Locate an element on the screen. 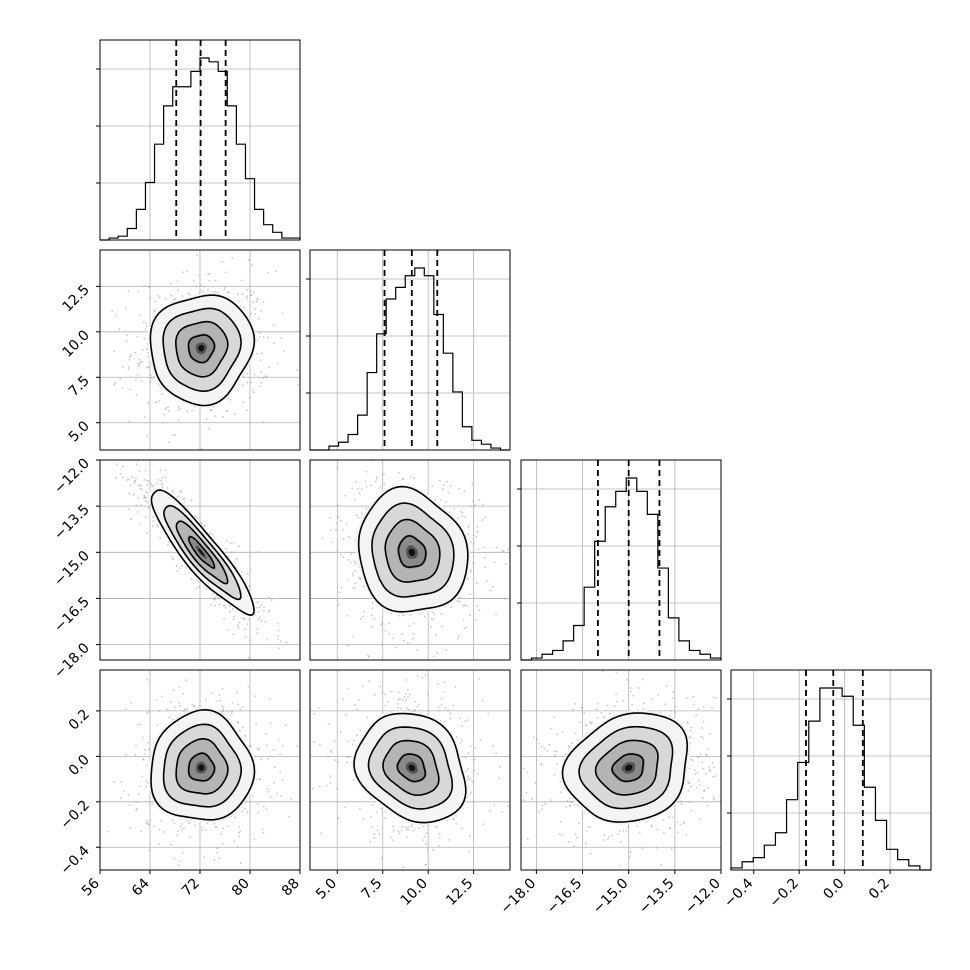 Image resolution: width=970 pixels, height=970 pixels. x-tick-label: 7.5 is located at coordinates (371, 889).